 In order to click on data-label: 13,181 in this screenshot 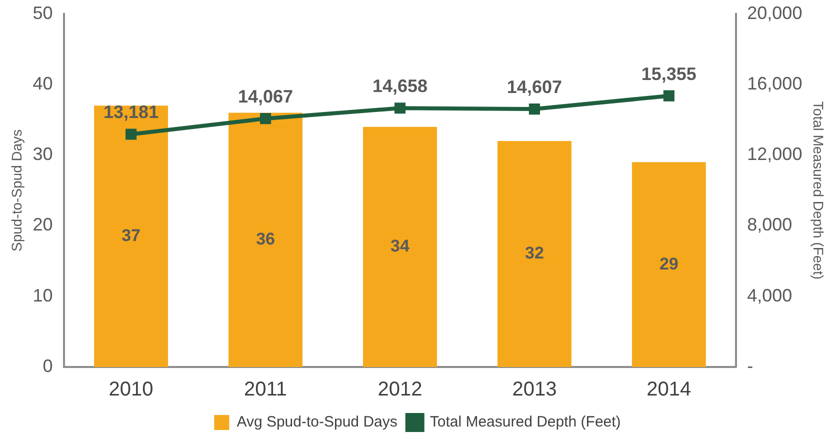, I will do `click(131, 112)`.